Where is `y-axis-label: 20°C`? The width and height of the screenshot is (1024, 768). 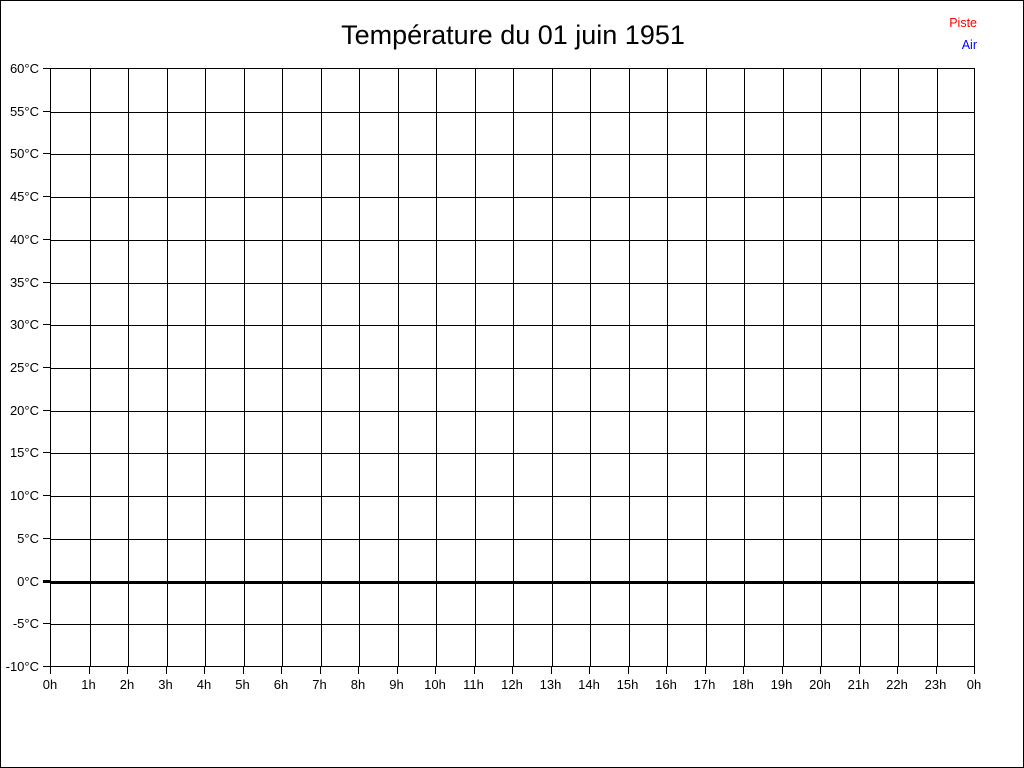 y-axis-label: 20°C is located at coordinates (24, 410).